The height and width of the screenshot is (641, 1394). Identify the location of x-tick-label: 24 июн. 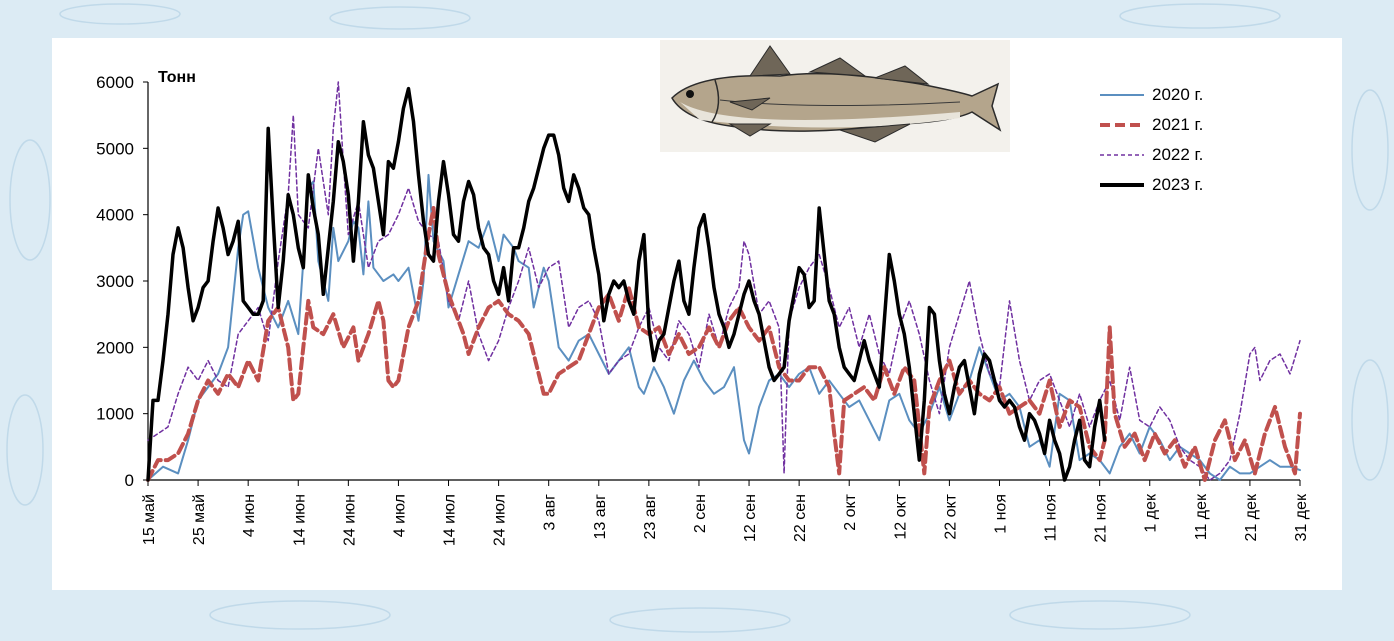
(349, 520).